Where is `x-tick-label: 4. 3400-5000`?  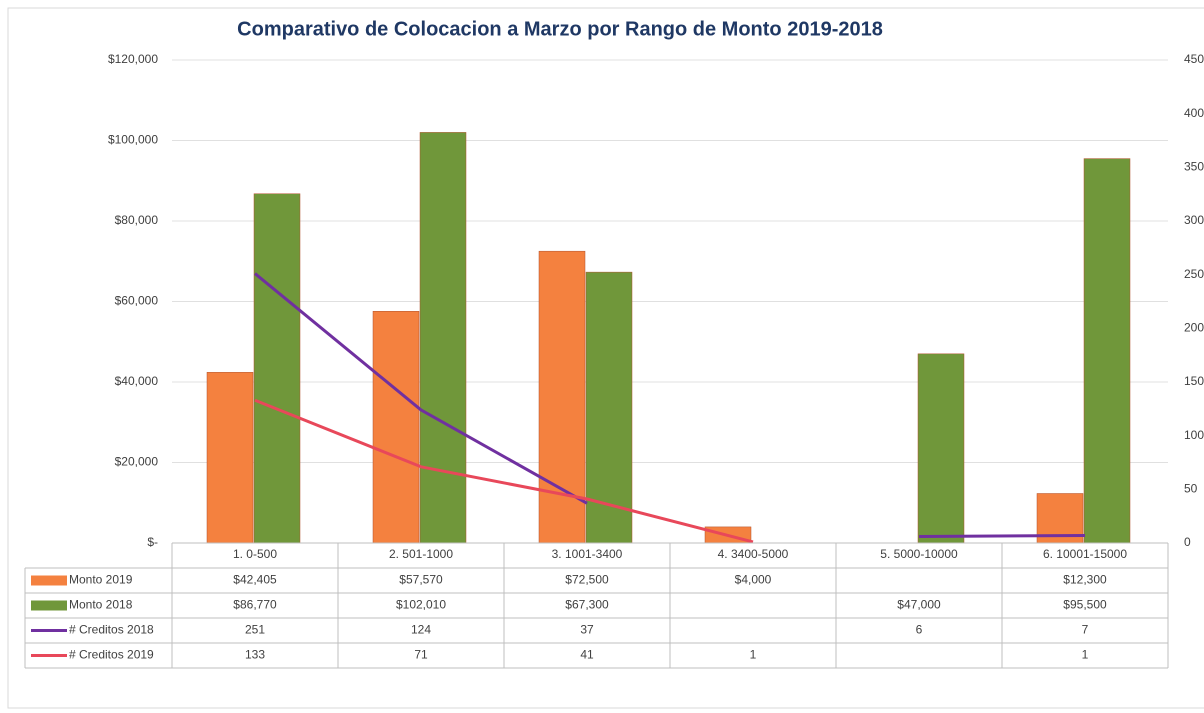 x-tick-label: 4. 3400-5000 is located at coordinates (753, 554).